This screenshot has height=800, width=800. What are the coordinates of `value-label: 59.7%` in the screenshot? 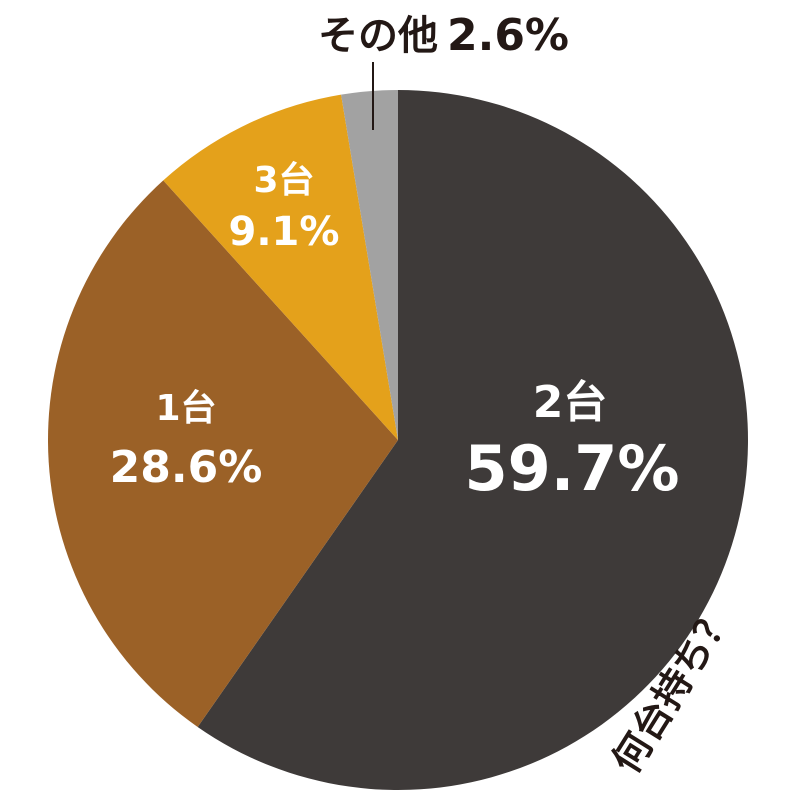 It's located at (571, 468).